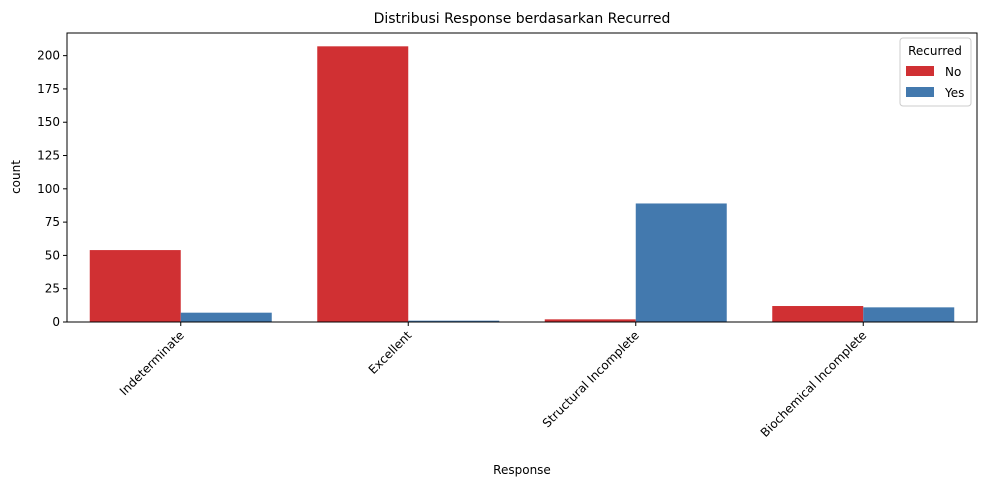  I want to click on legend-swatch-yes, so click(920, 92).